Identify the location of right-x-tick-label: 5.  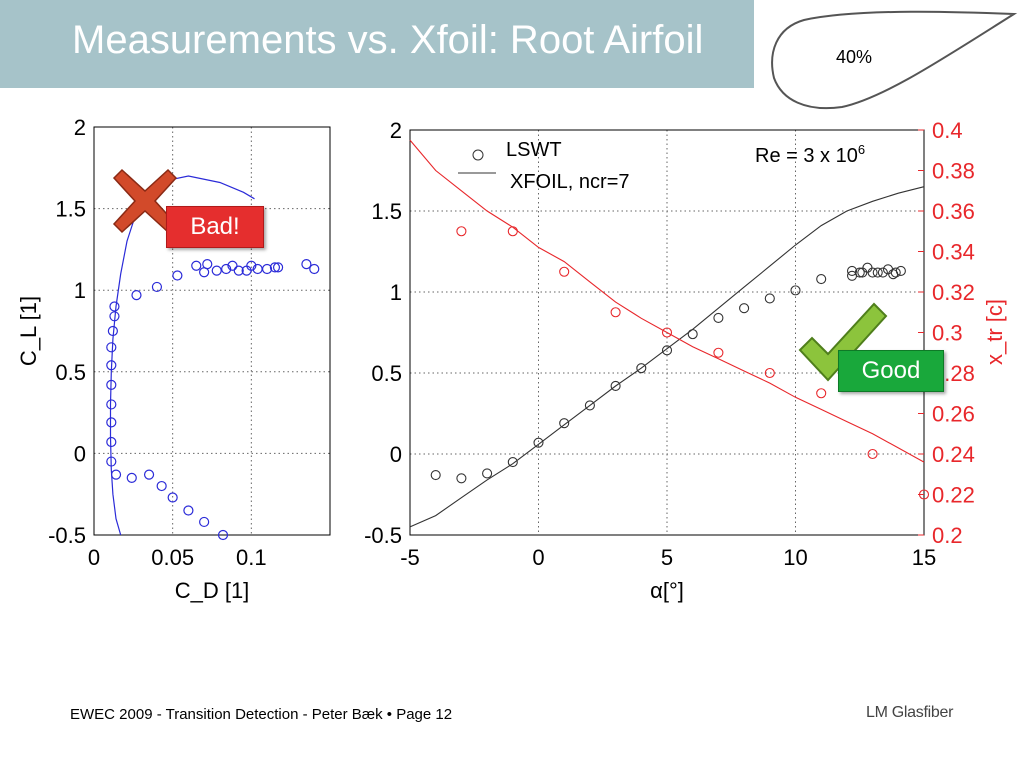
(667, 557).